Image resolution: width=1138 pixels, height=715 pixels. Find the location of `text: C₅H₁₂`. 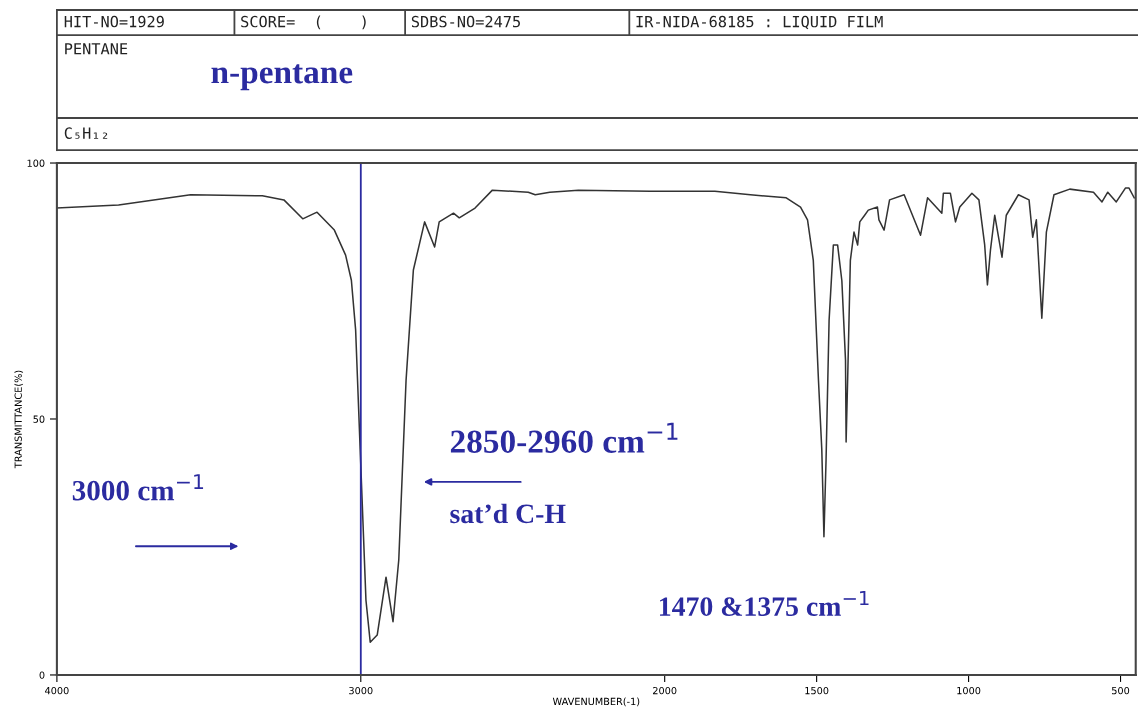

text: C₅H₁₂ is located at coordinates (86, 133).